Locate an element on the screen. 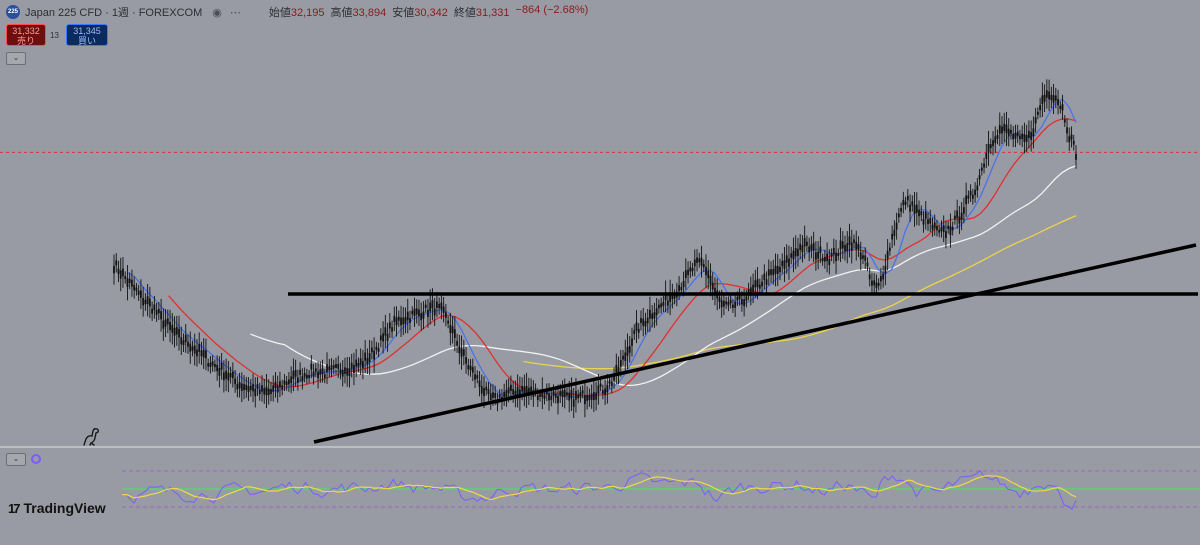  rsi-indicator-icon is located at coordinates (36, 459).